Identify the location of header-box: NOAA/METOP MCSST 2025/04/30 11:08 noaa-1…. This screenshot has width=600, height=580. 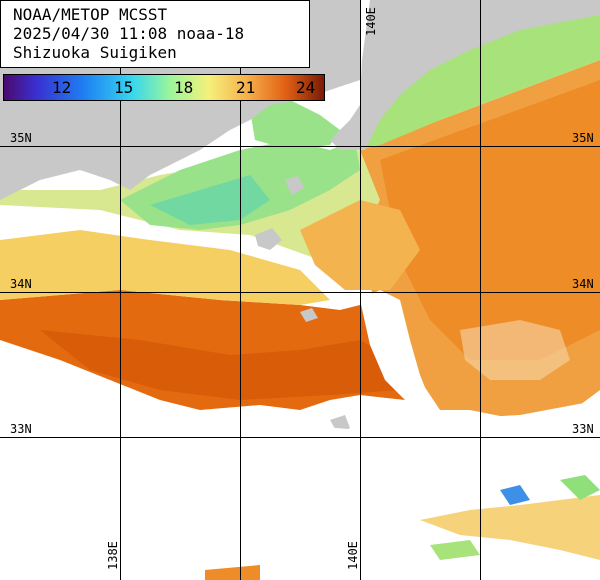
(155, 34).